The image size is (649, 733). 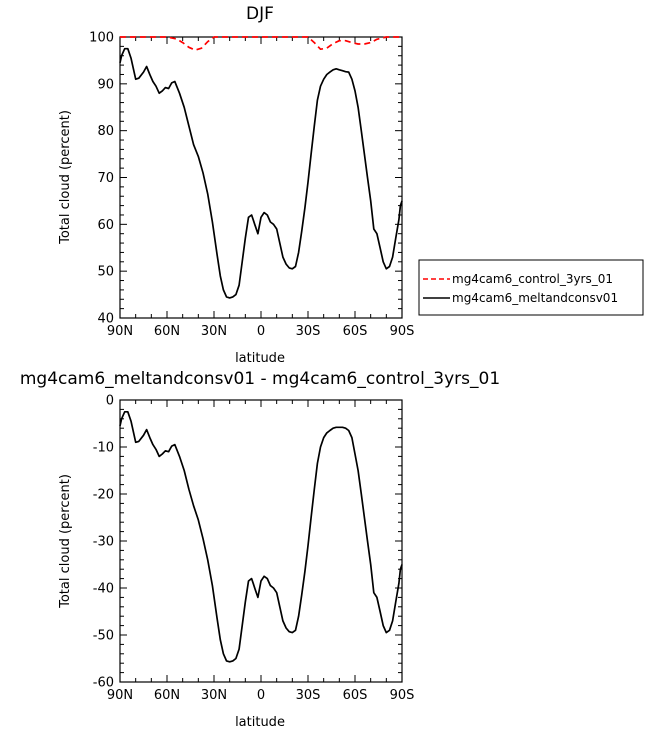 I want to click on y-tick-label: 80, so click(x=105, y=131).